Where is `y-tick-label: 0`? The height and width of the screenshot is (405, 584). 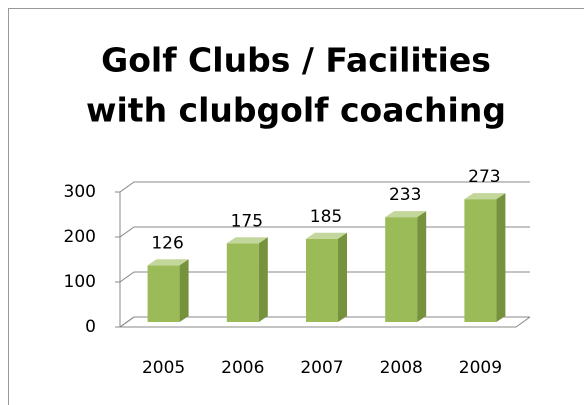
y-tick-label: 0 is located at coordinates (90, 327).